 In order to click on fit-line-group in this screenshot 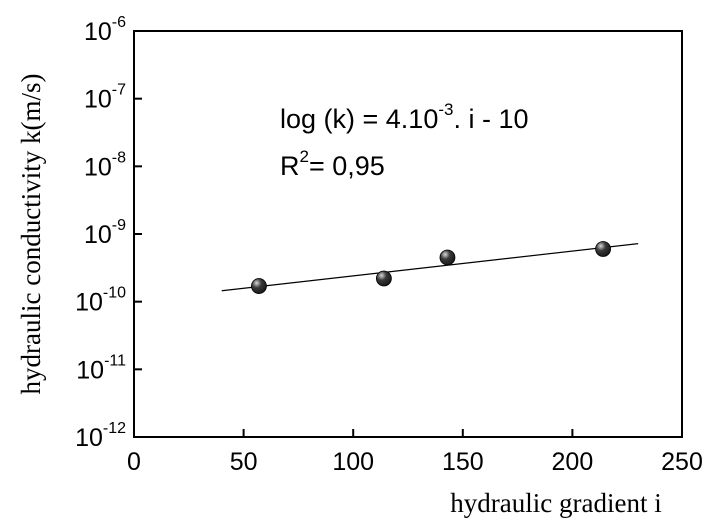, I will do `click(430, 267)`.